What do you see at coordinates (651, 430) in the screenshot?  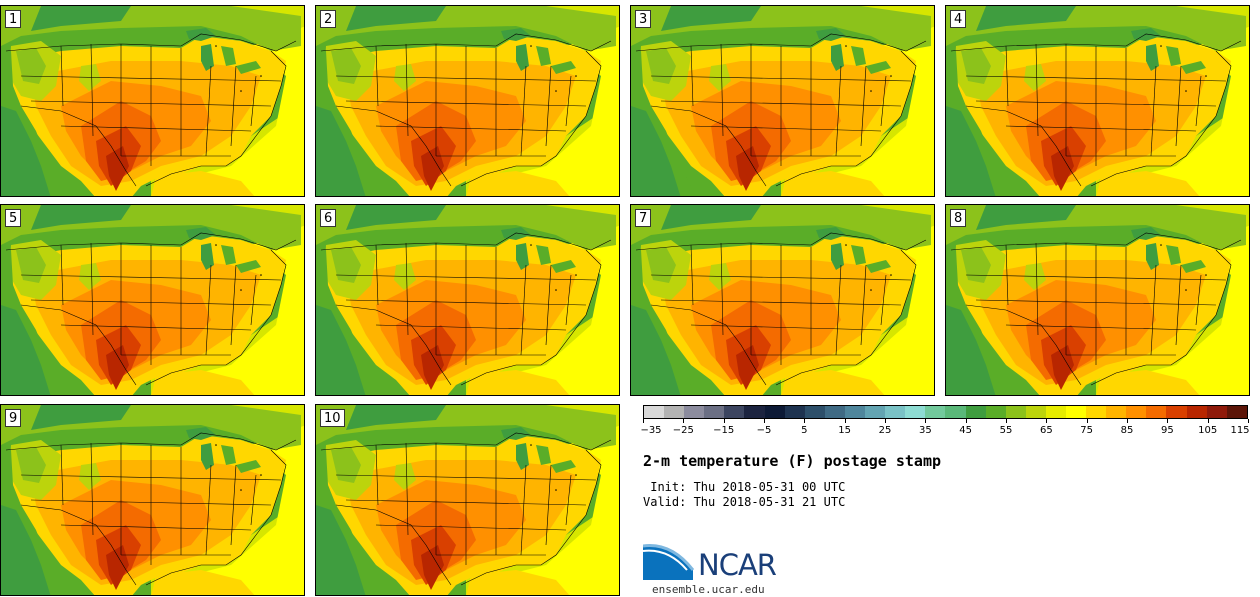 I see `colorbar-tick-label: −35` at bounding box center [651, 430].